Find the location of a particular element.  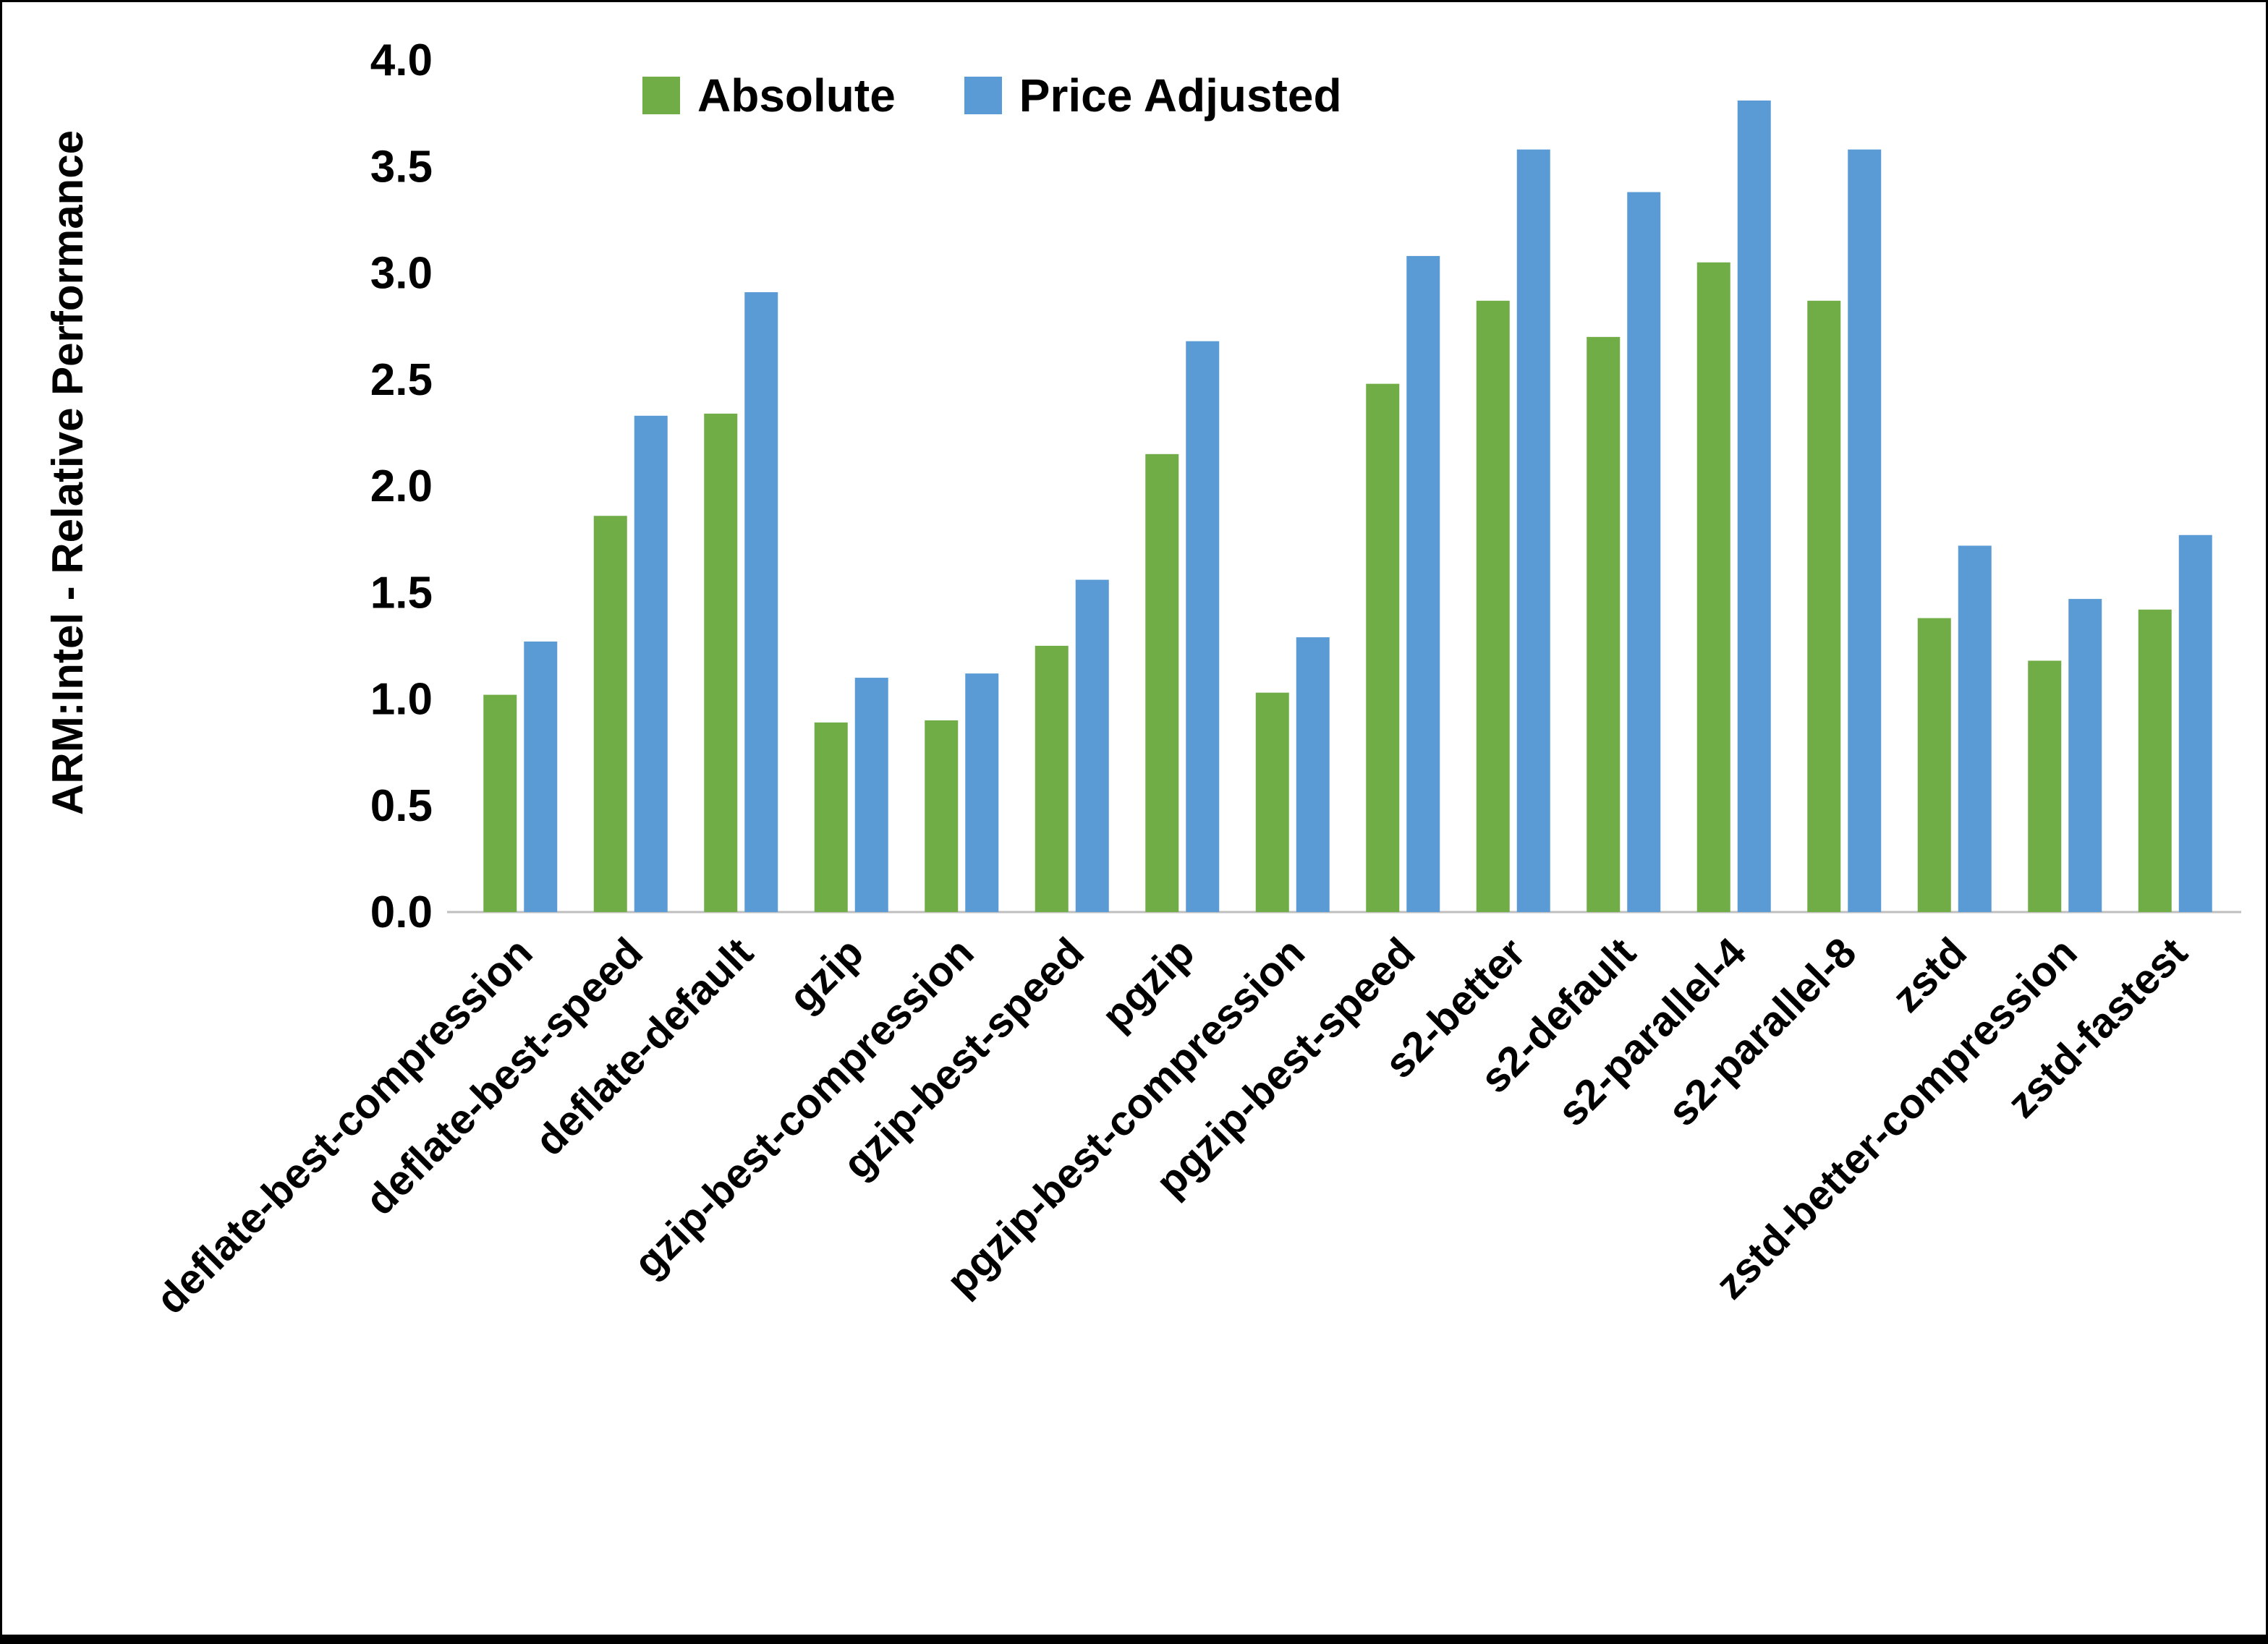

y-tick-label: 2.5 is located at coordinates (401, 380).